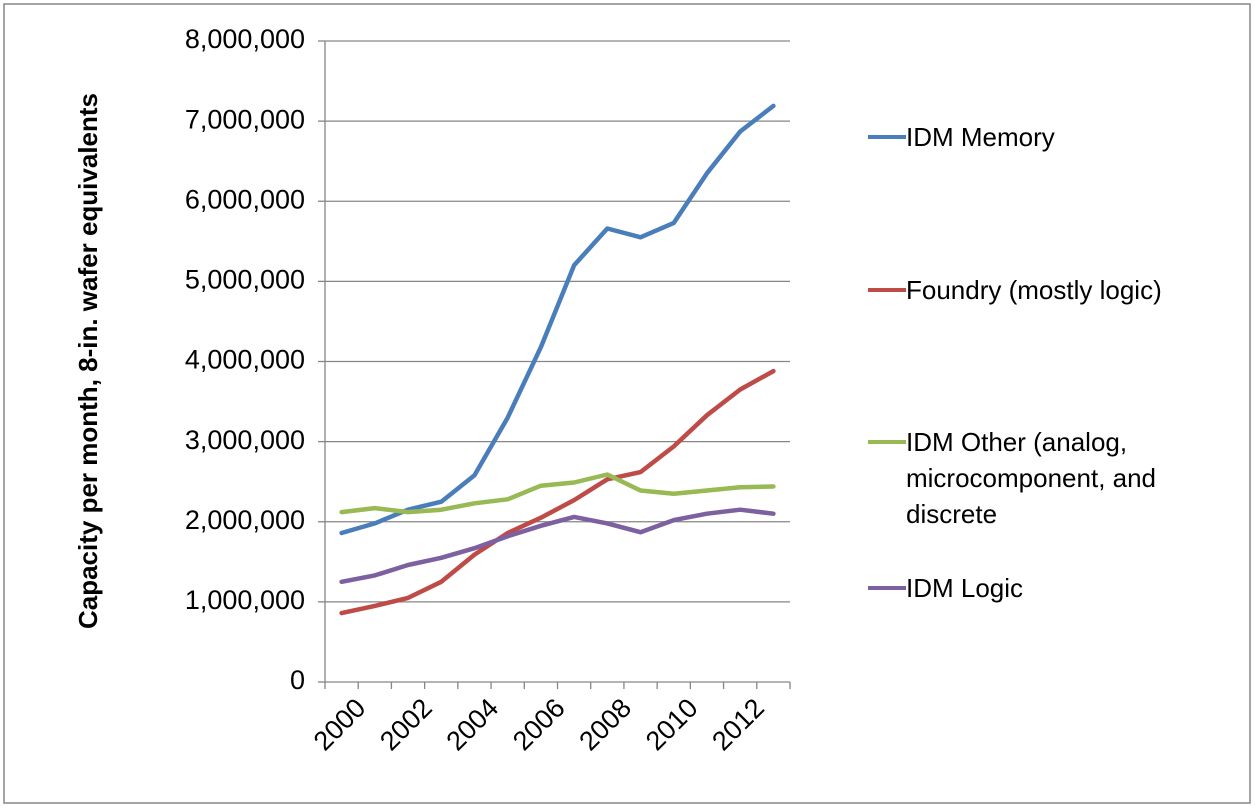 The width and height of the screenshot is (1255, 808). Describe the element at coordinates (738, 725) in the screenshot. I see `x-tick-label: 2012` at that location.